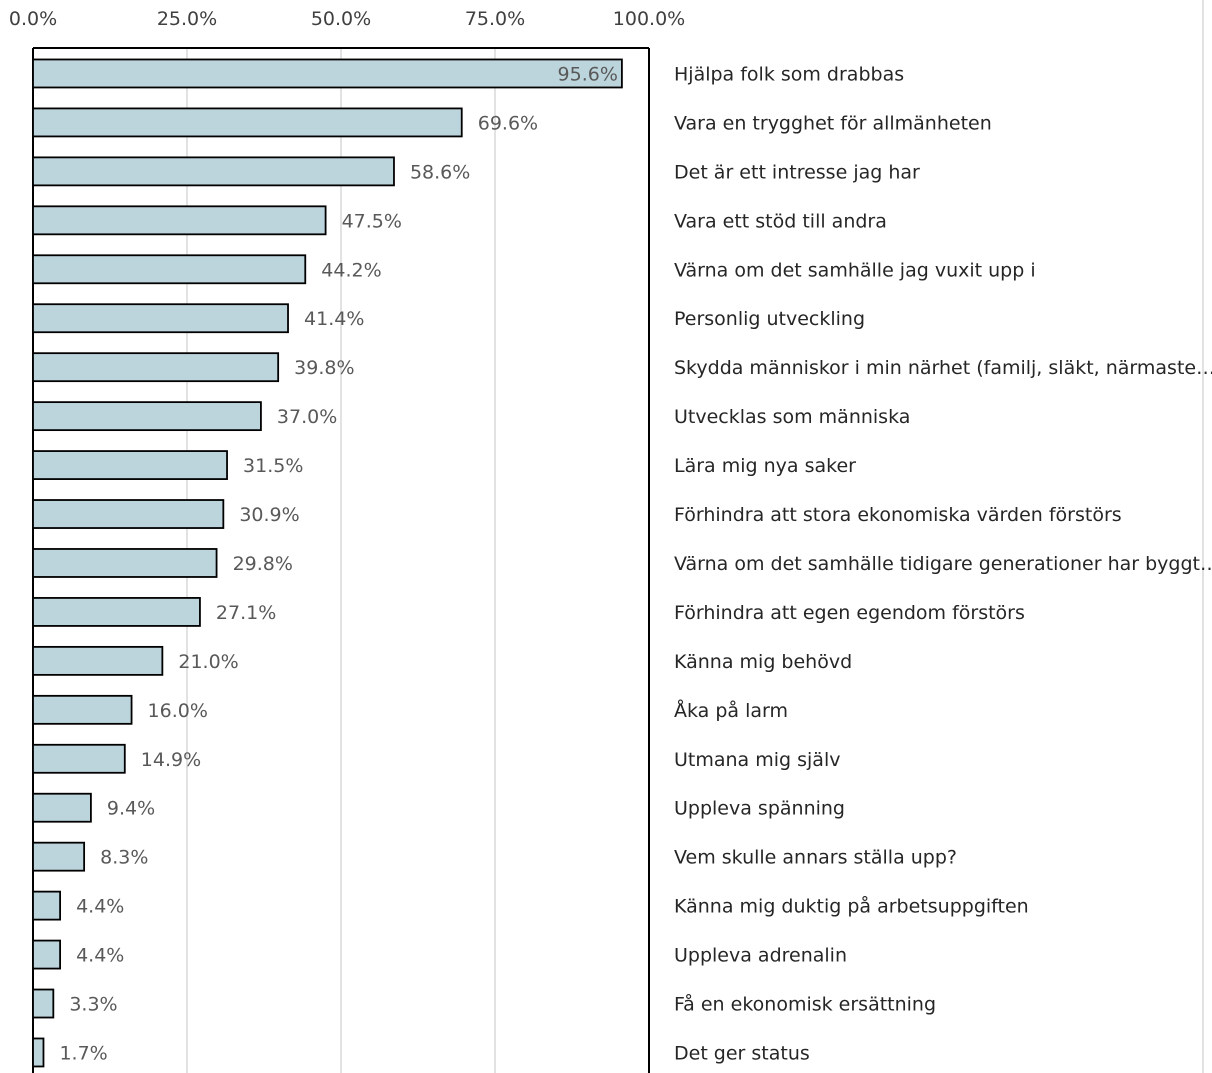 This screenshot has height=1073, width=1212. I want to click on category-label: Personlig utveckling, so click(769, 319).